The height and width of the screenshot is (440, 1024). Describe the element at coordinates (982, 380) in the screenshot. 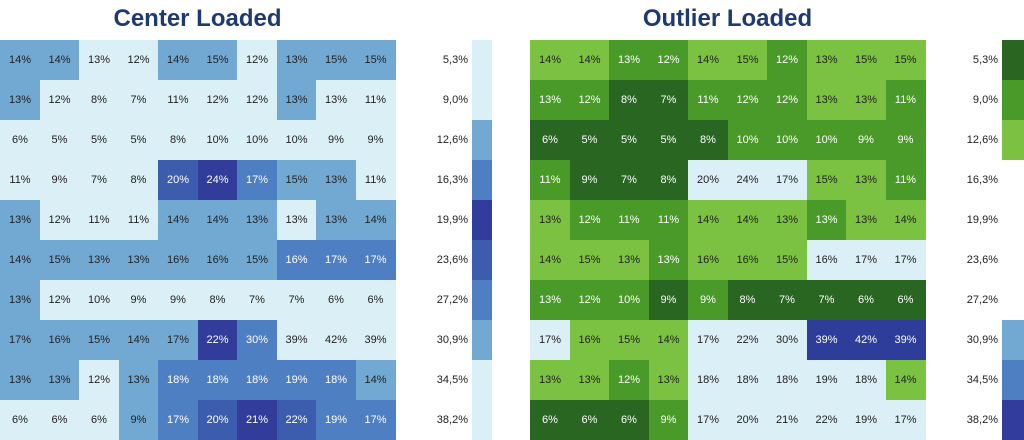

I see `scale-tick-label-outlier: 34,5%` at that location.